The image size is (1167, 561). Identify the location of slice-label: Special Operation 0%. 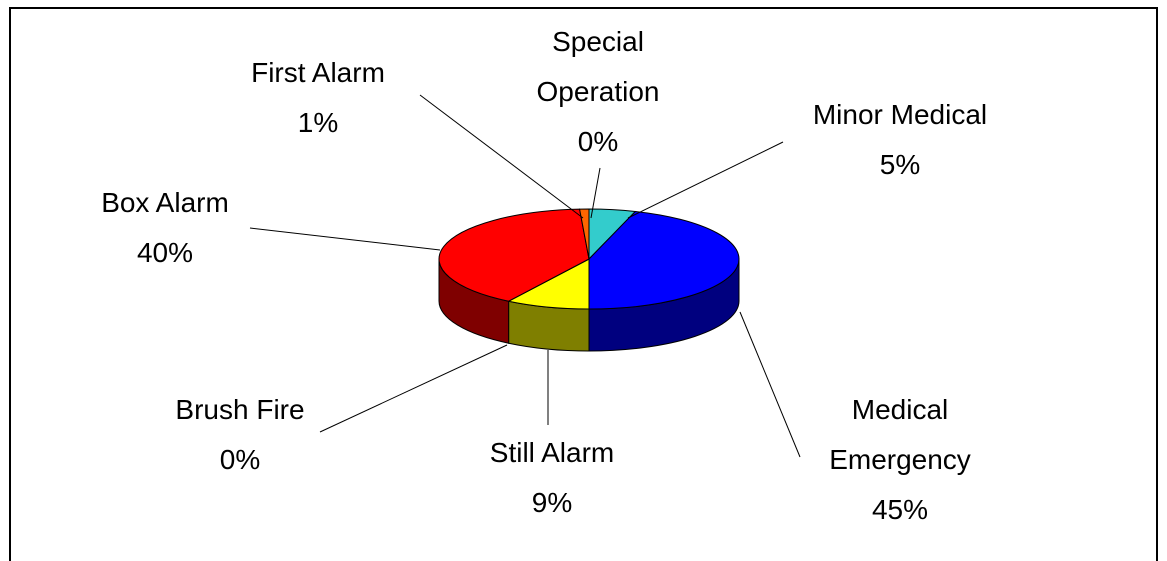
(598, 92).